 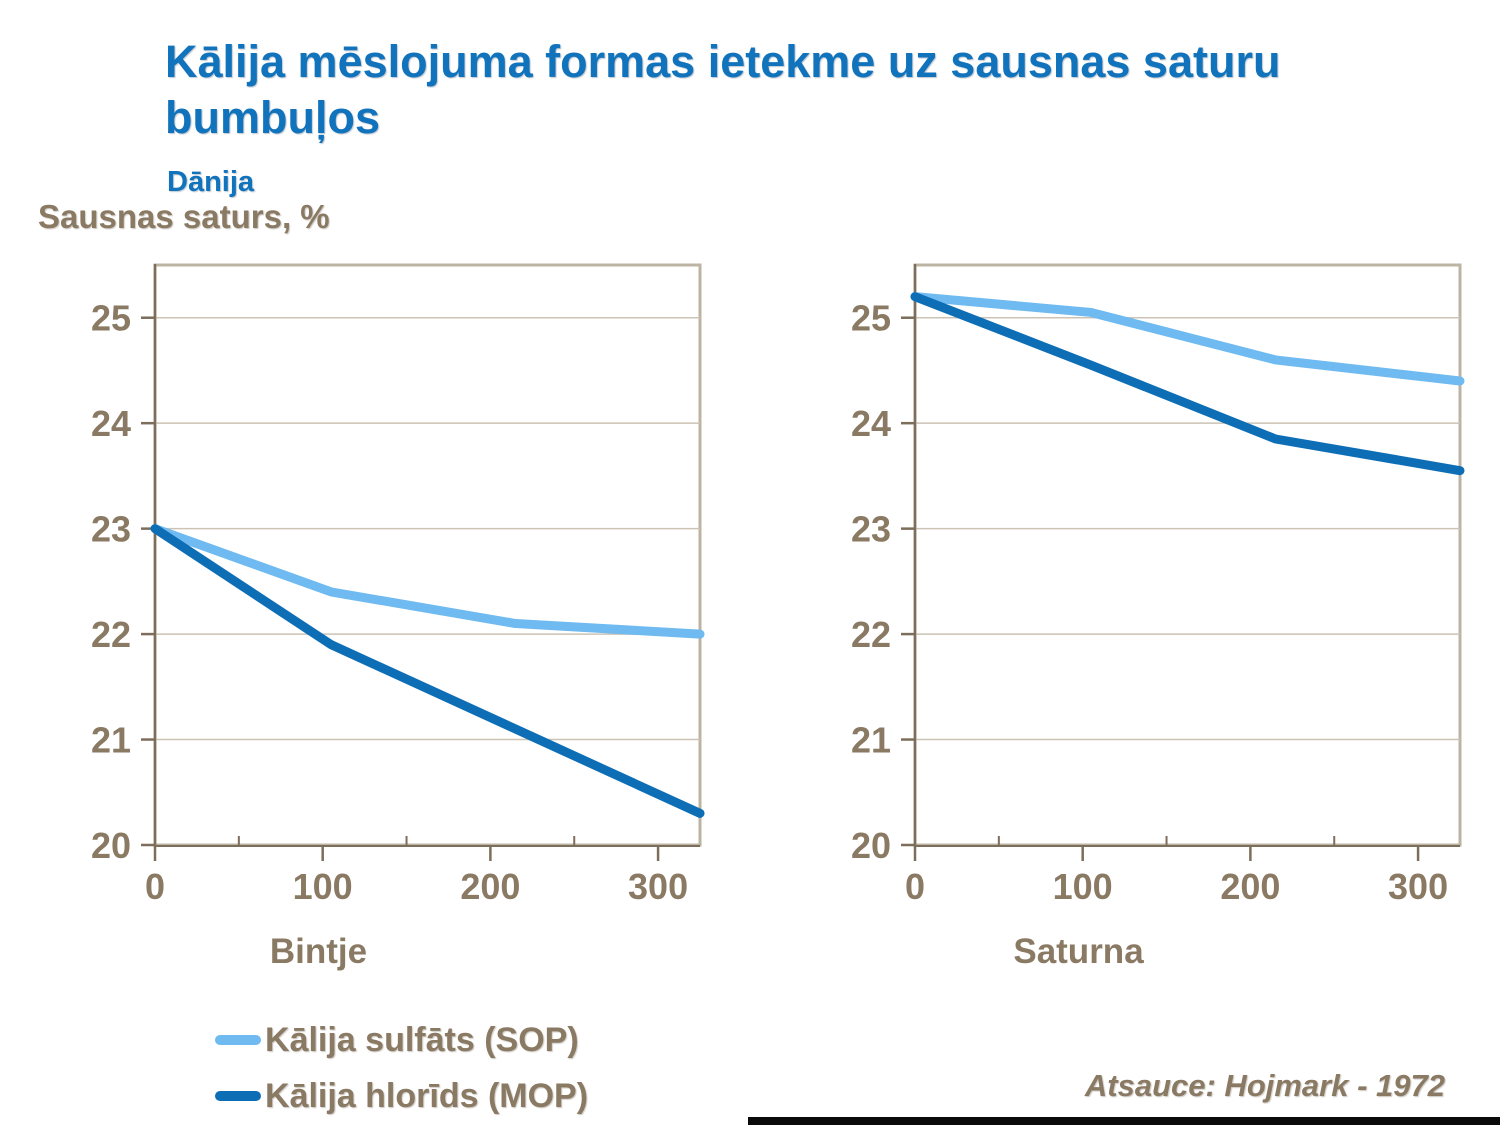 I want to click on svg-text: Bintje, so click(x=318, y=951).